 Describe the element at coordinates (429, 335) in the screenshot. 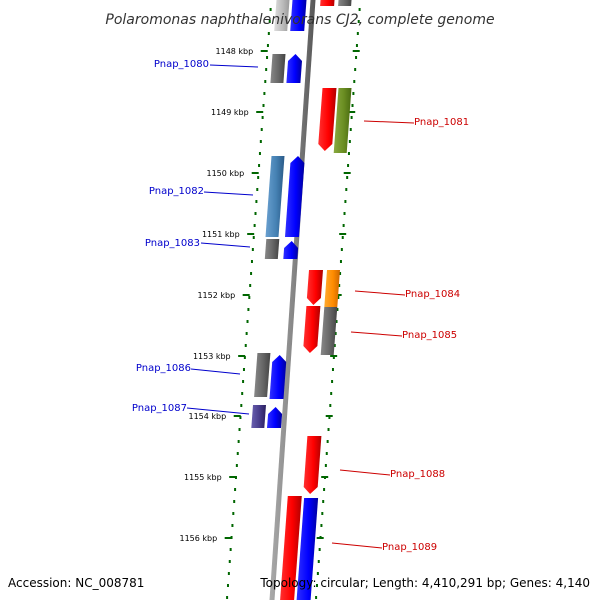

I see `gene-label-pnap-1085: Pnap_1085` at that location.